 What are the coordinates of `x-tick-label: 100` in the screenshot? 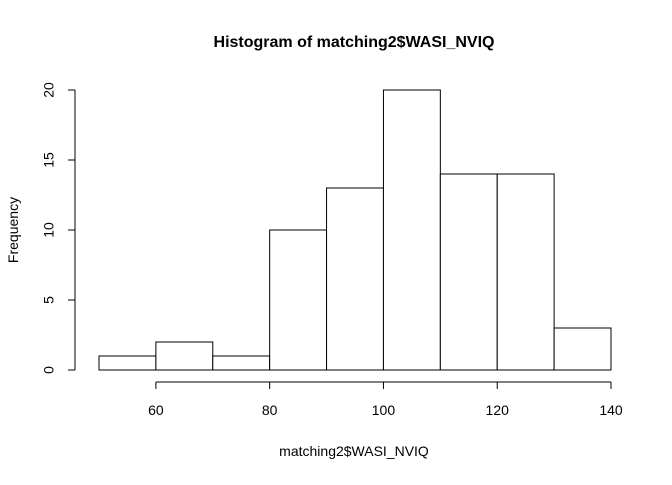 It's located at (384, 410).